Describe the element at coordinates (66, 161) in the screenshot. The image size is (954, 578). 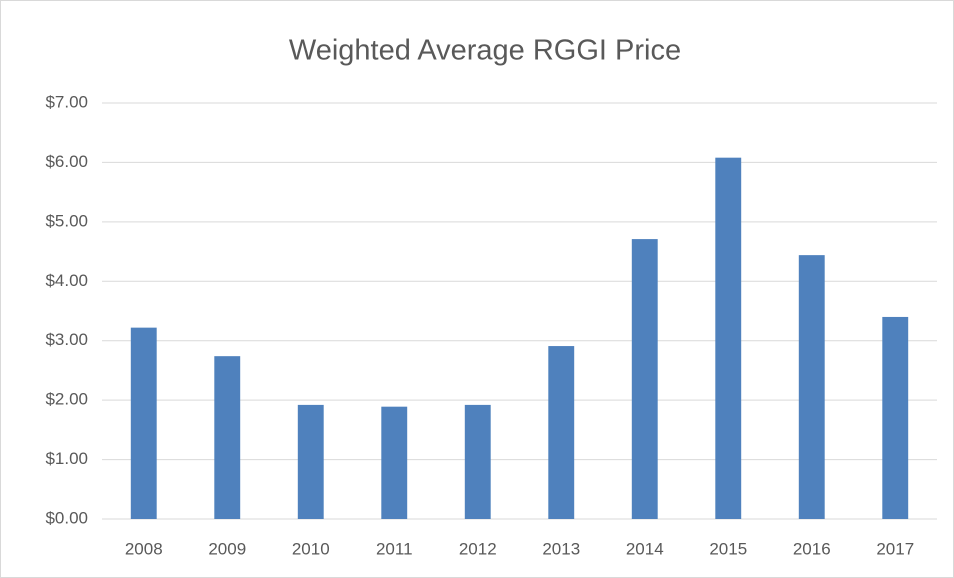
I see `y-tick-label: $6.00` at that location.